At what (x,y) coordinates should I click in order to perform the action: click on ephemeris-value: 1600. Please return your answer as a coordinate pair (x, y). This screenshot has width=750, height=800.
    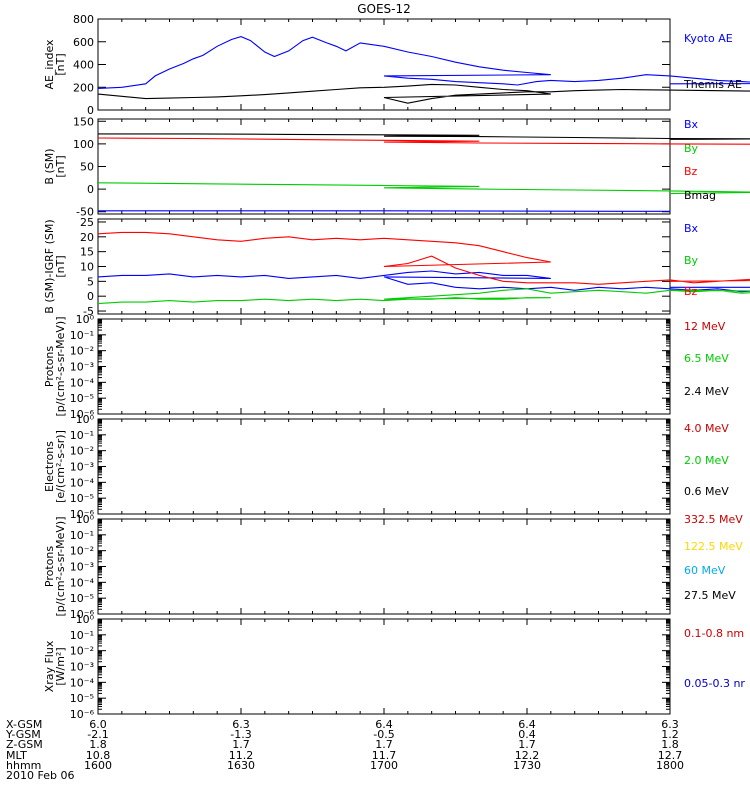
    Looking at the image, I should click on (98, 765).